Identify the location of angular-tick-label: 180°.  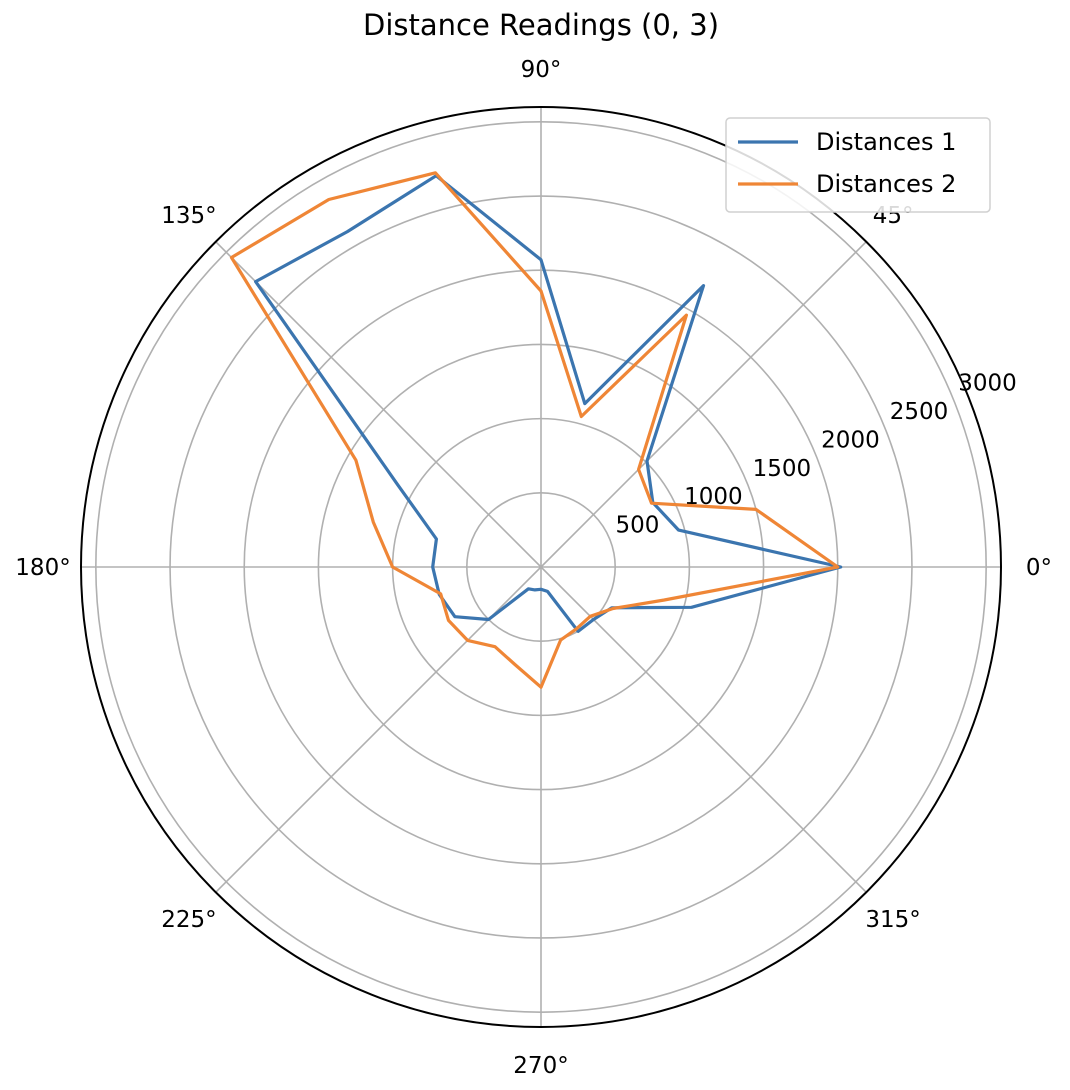
(42, 568).